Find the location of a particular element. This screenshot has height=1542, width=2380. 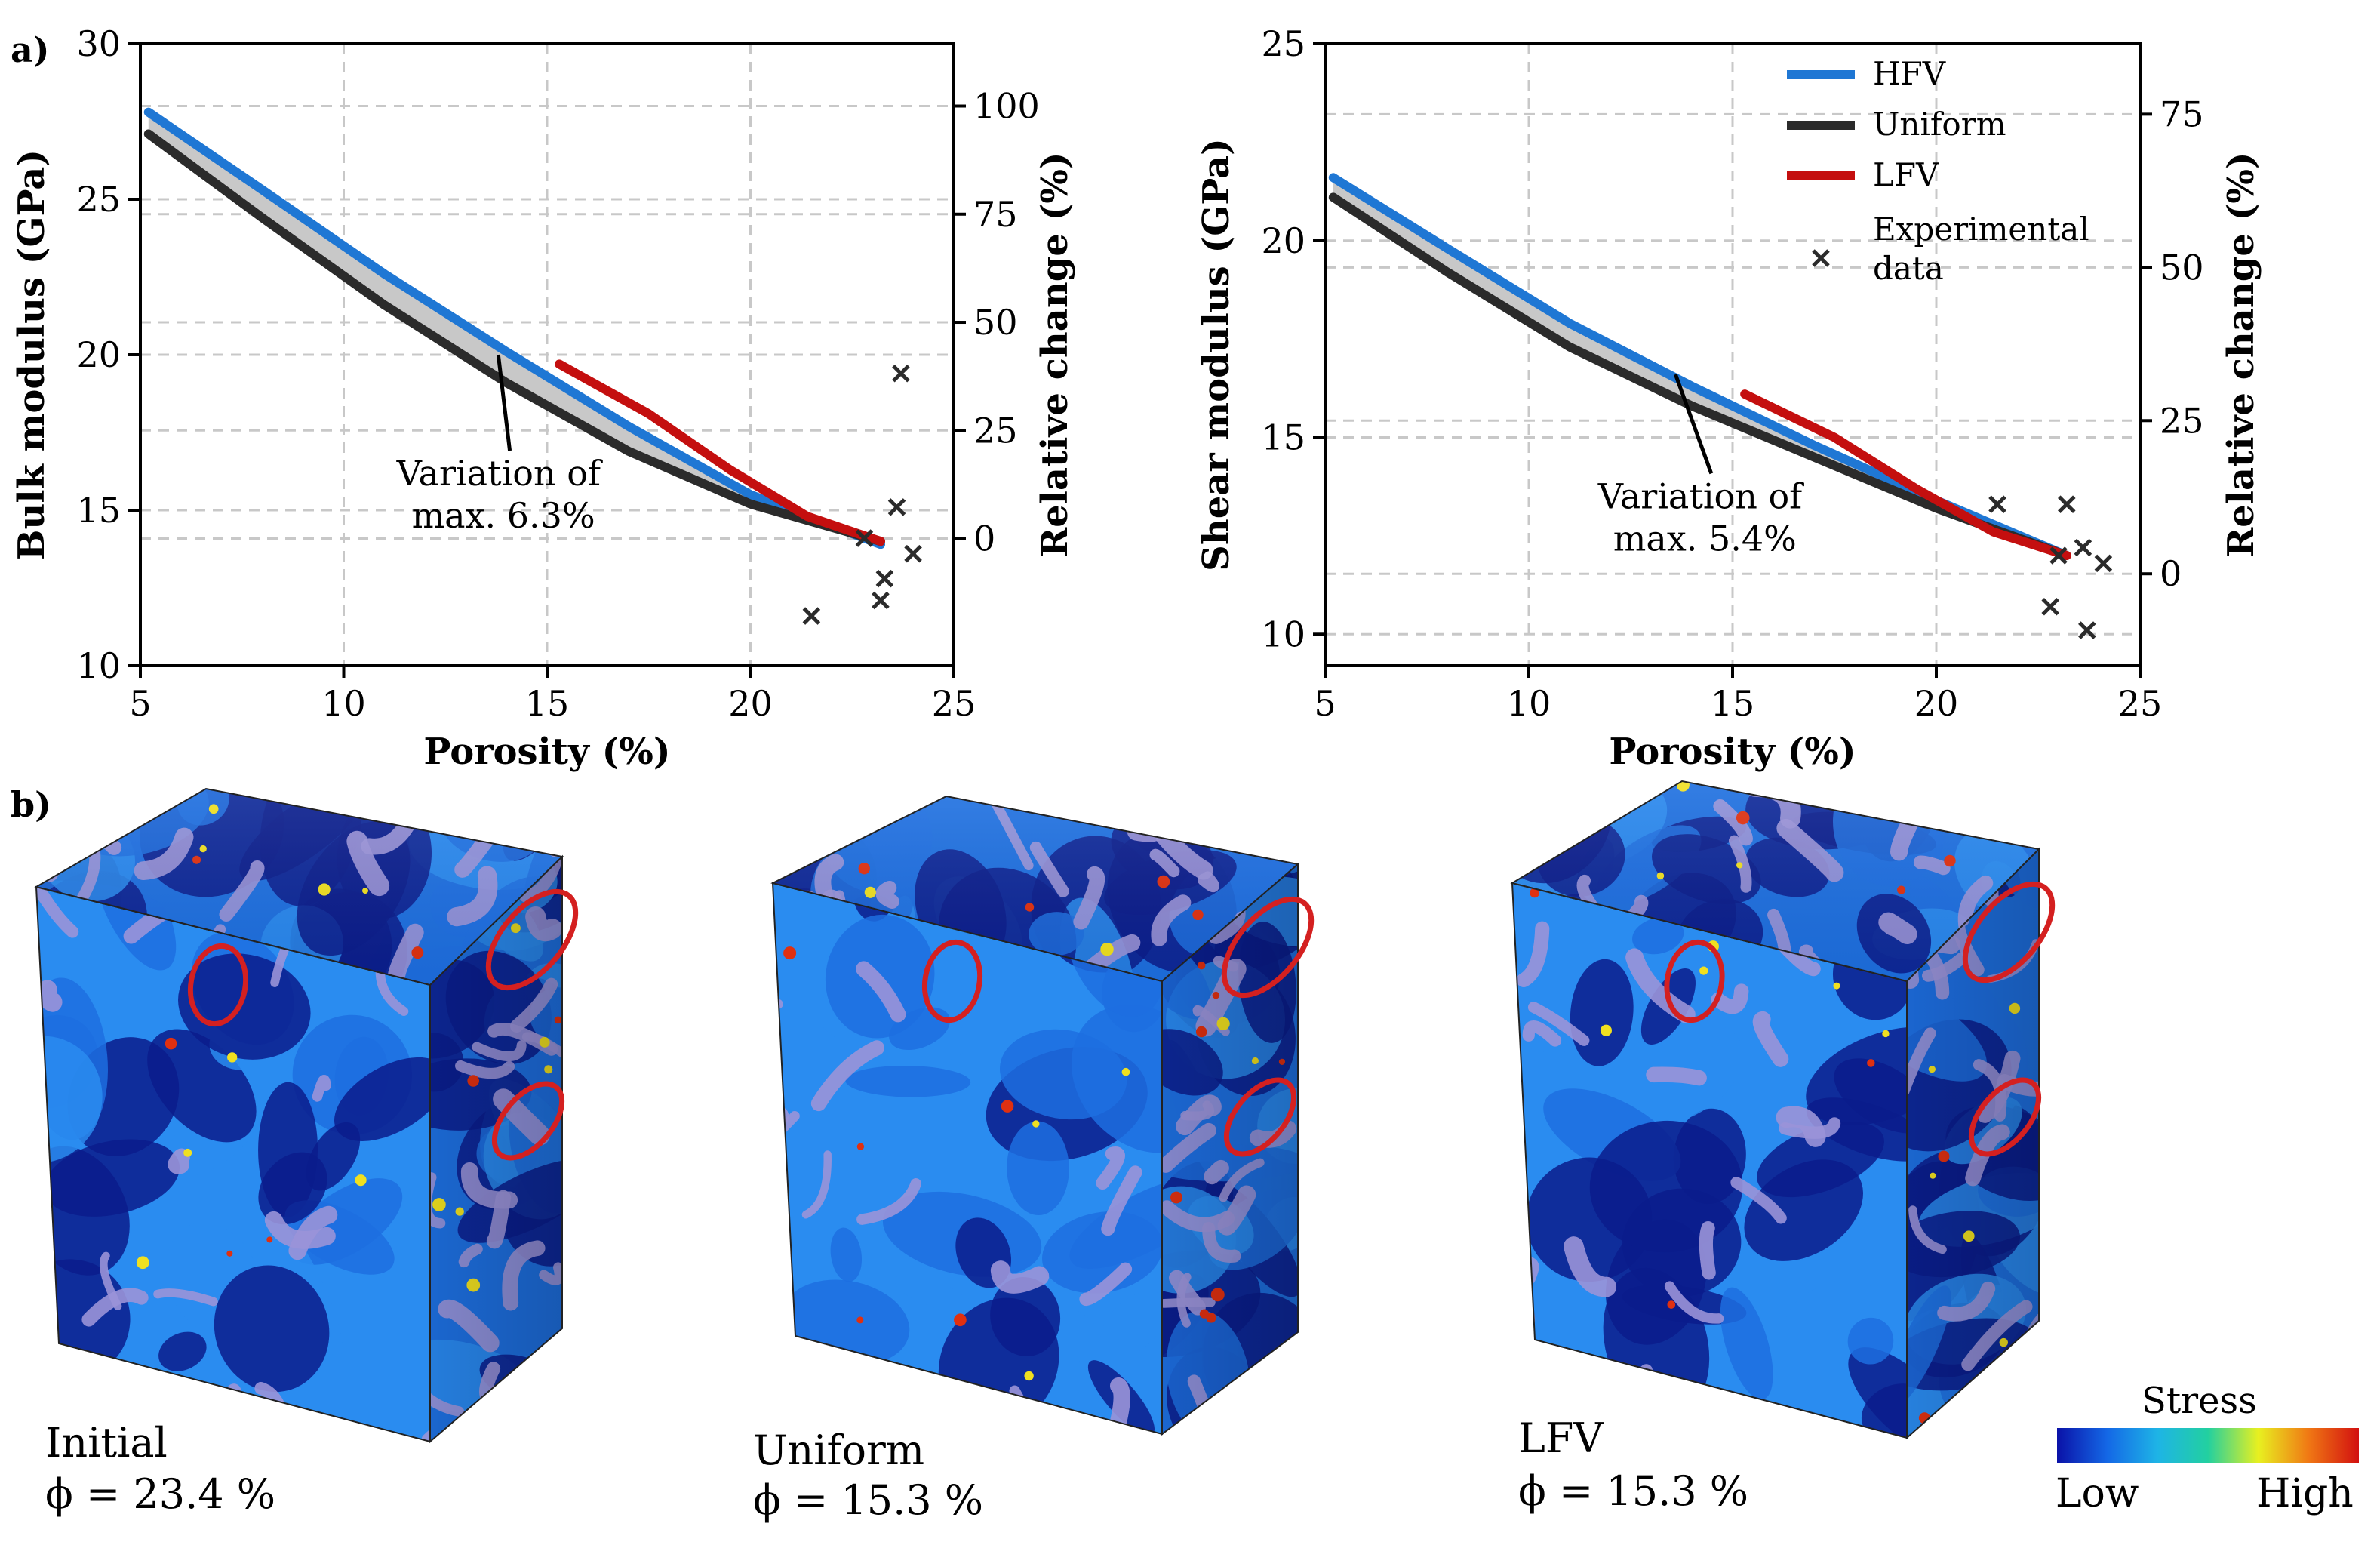

annotation-text-line: max. 6.3% is located at coordinates (503, 515).